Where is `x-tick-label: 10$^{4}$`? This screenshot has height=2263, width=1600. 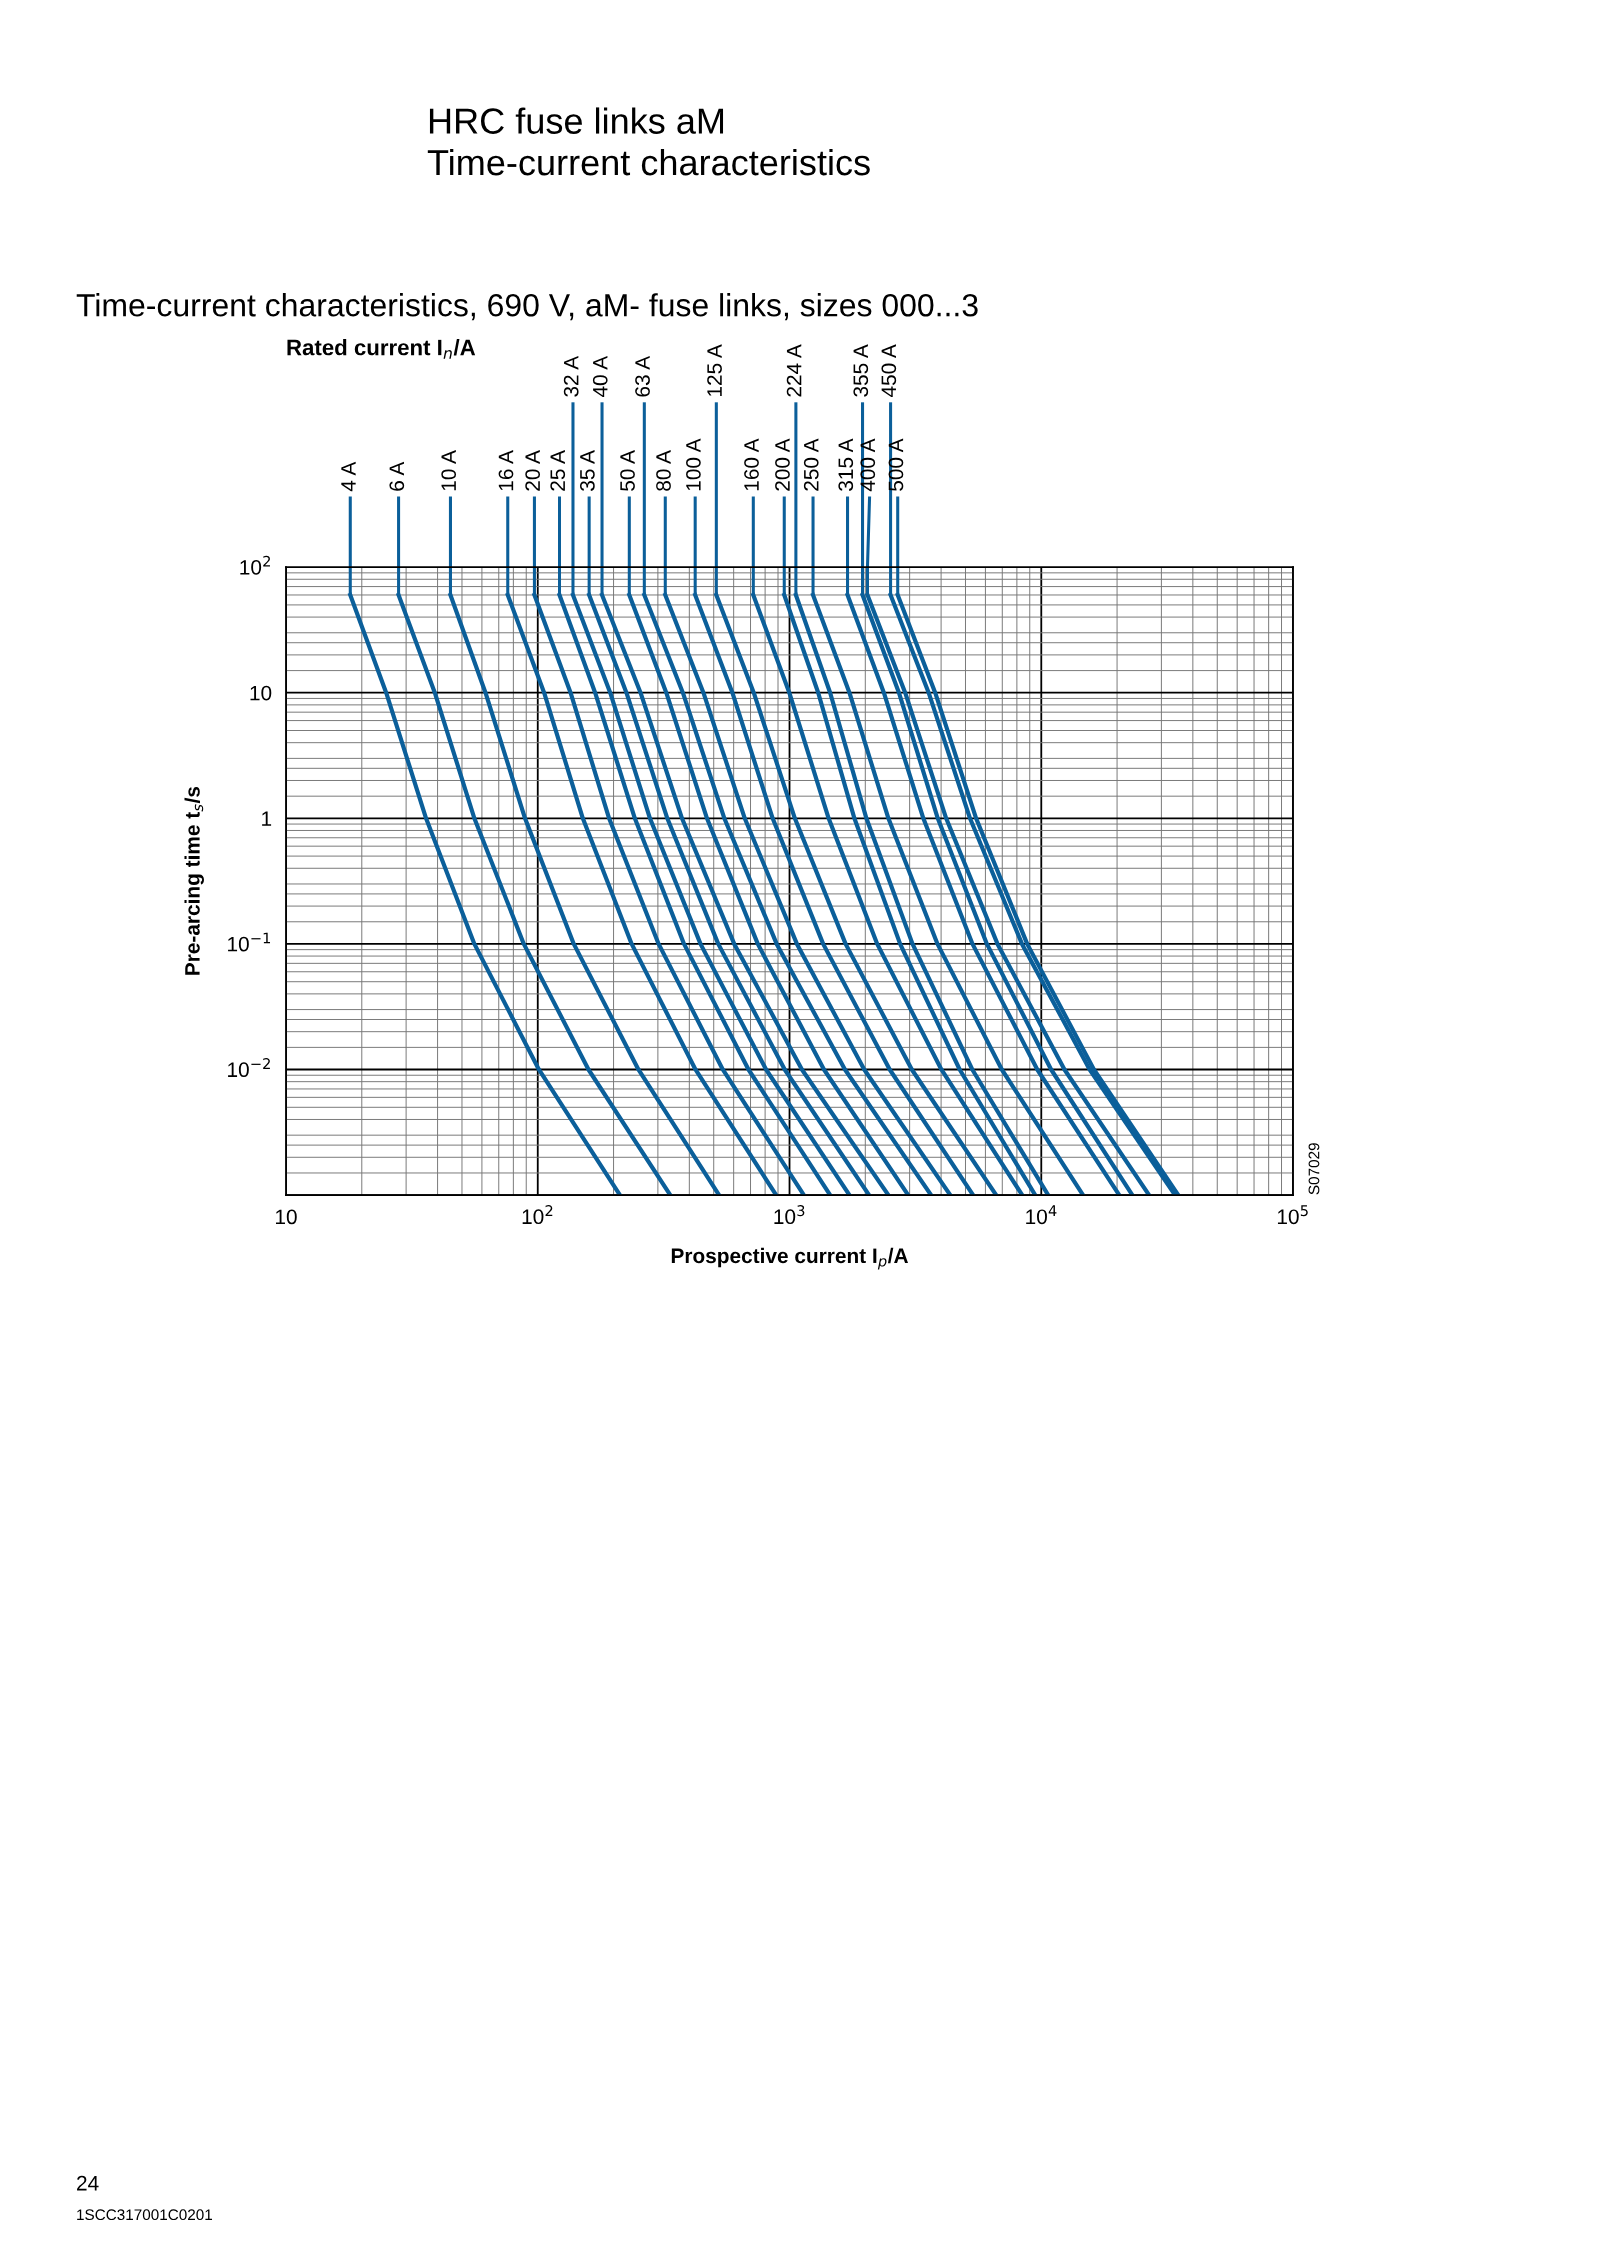
x-tick-label: 10$^{4}$ is located at coordinates (1041, 1215).